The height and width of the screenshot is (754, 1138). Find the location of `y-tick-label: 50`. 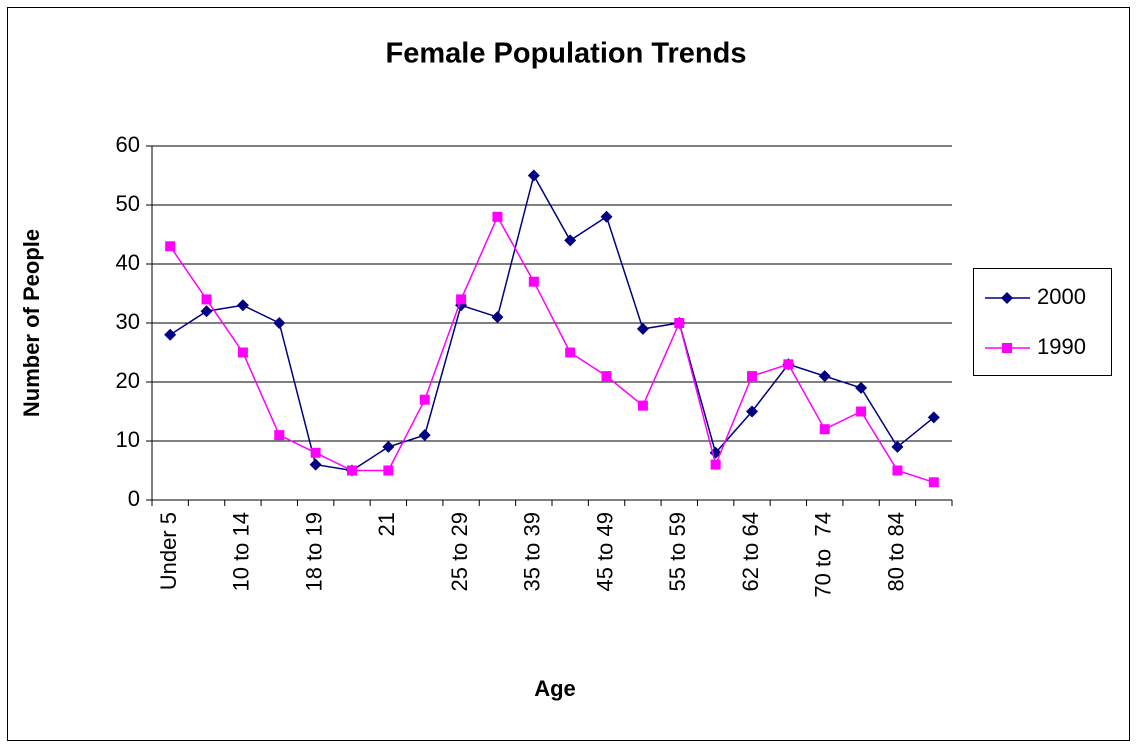

y-tick-label: 50 is located at coordinates (128, 203).